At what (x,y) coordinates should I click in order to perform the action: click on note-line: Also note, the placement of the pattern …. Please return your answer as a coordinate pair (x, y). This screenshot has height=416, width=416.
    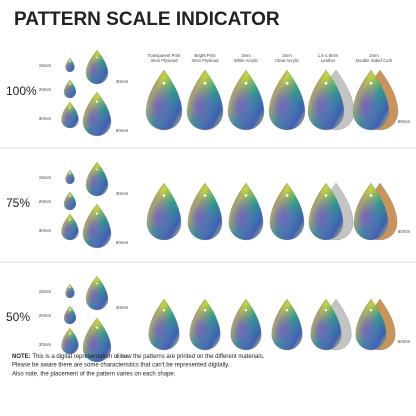
    Looking at the image, I should click on (94, 375).